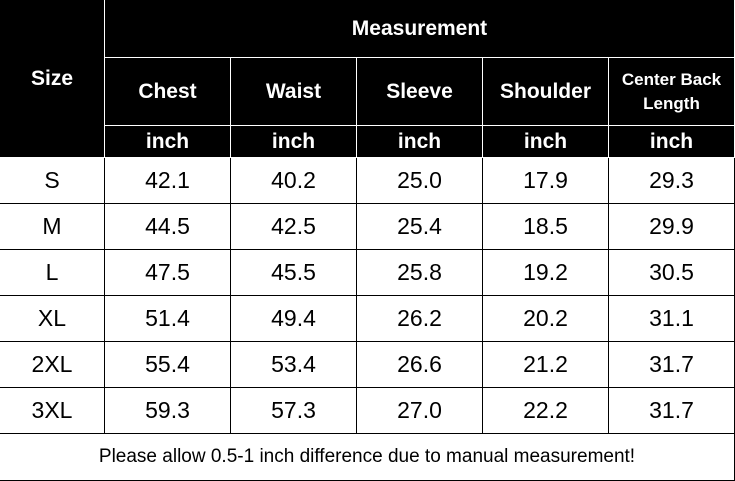 This screenshot has width=735, height=481. What do you see at coordinates (420, 319) in the screenshot?
I see `value-cell: 26.2` at bounding box center [420, 319].